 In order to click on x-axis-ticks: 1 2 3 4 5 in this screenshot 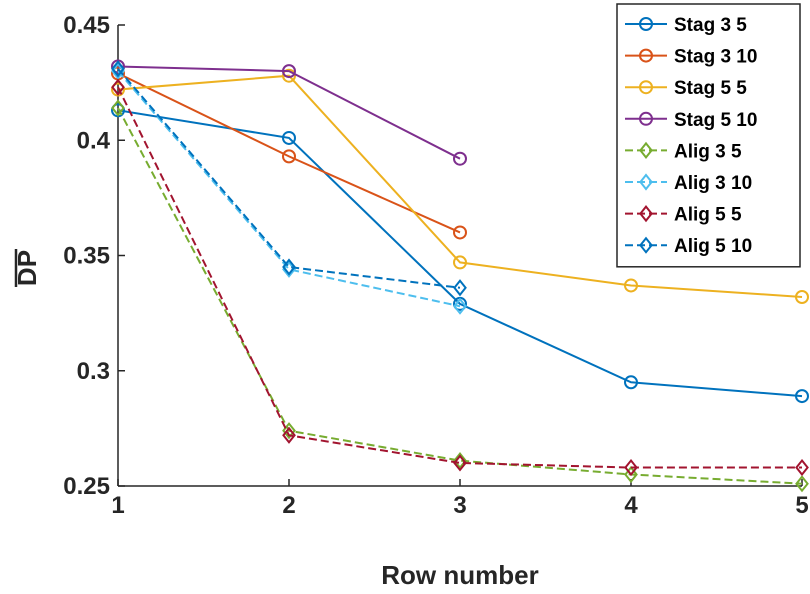, I will do `click(460, 499)`.